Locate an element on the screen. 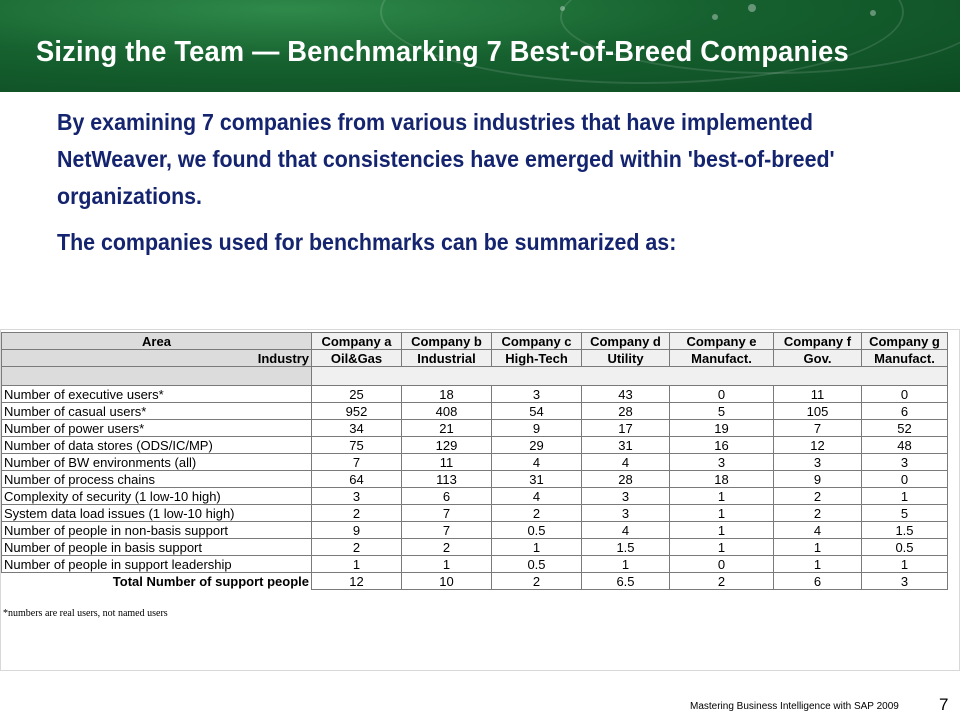 This screenshot has height=720, width=960. page-number: 7 is located at coordinates (944, 704).